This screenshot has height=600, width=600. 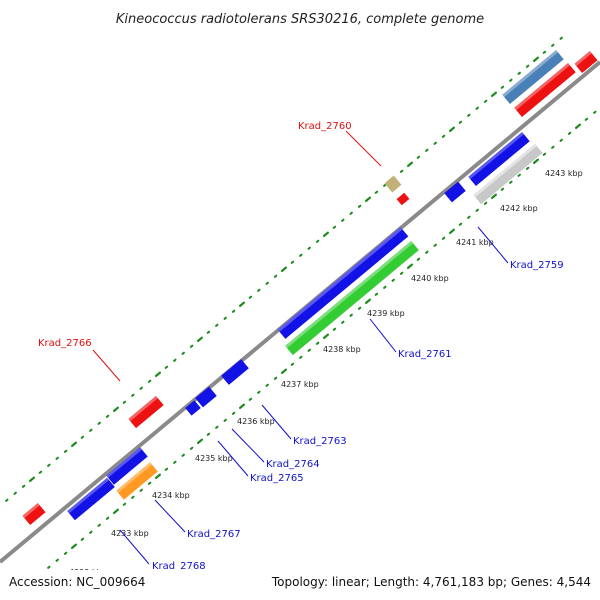 I want to click on gene-label-krad-2761: Krad_2761, so click(x=425, y=354).